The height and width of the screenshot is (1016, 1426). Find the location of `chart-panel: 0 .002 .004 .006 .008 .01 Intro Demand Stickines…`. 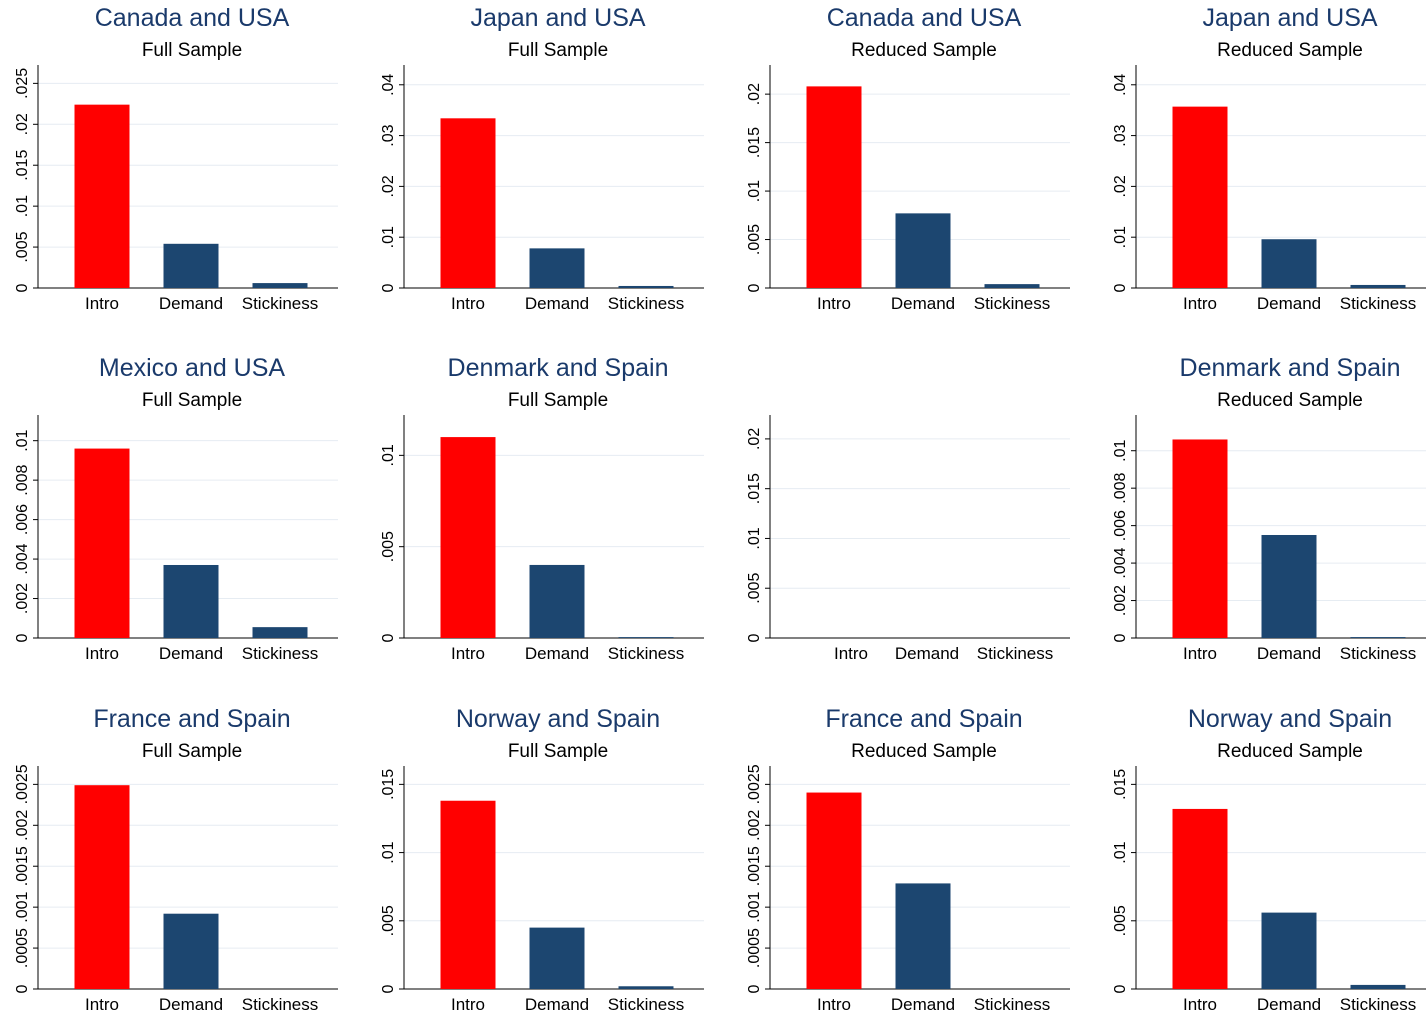

chart-panel: 0 .002 .004 .006 .008 .01 Intro Demand Stickines… is located at coordinates (170, 507).